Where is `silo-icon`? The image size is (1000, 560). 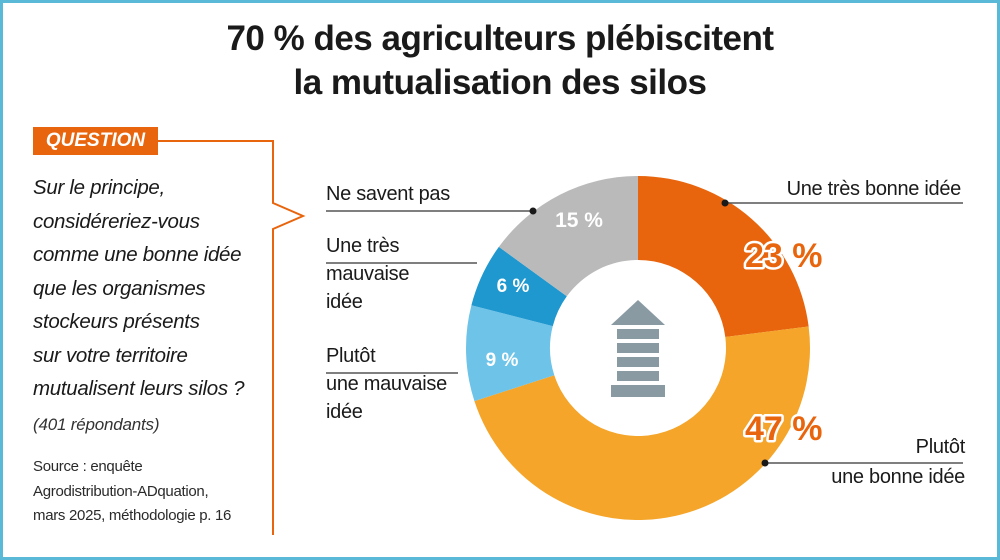 silo-icon is located at coordinates (638, 348).